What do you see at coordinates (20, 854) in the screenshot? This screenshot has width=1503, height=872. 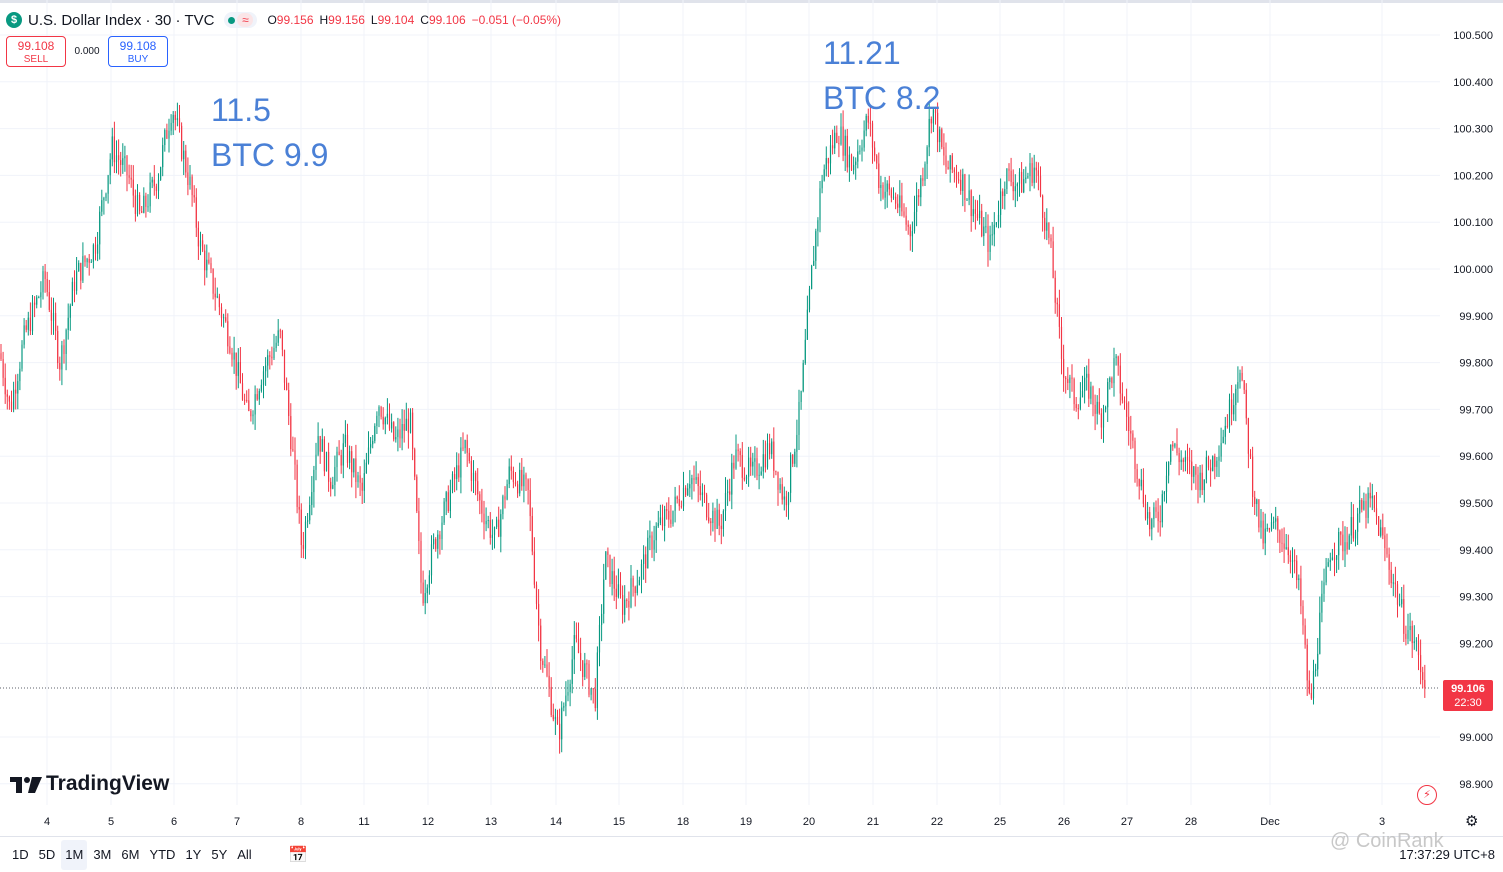 I see `timeframe-1d: 1D` at bounding box center [20, 854].